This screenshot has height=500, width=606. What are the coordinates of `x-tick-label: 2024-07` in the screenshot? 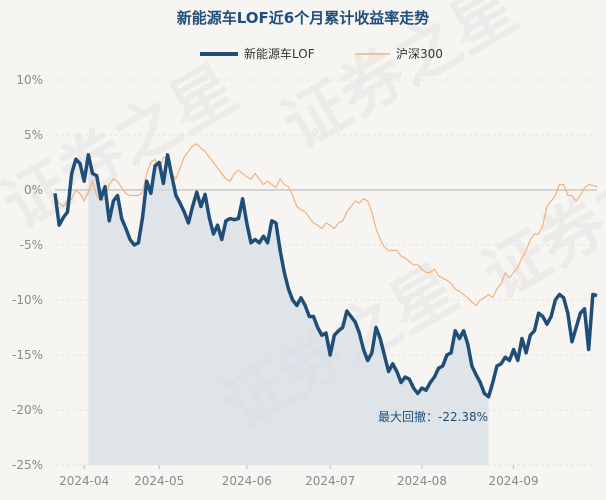 It's located at (330, 481).